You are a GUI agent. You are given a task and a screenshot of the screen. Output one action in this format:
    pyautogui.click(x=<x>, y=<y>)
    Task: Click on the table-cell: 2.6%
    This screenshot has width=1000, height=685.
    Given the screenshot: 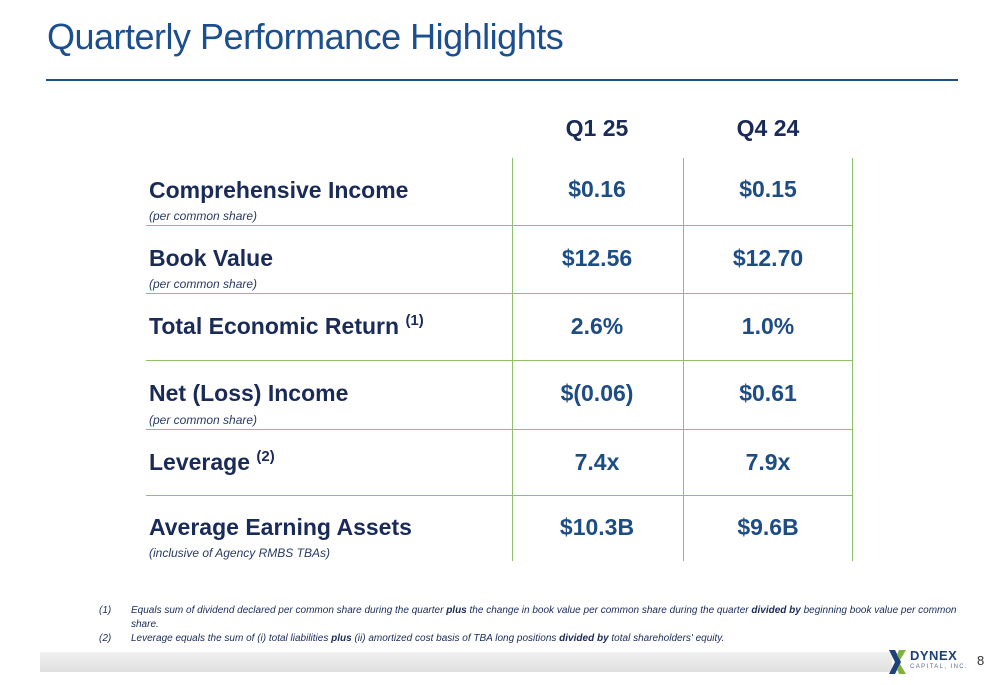 What is the action you would take?
    pyautogui.click(x=597, y=326)
    